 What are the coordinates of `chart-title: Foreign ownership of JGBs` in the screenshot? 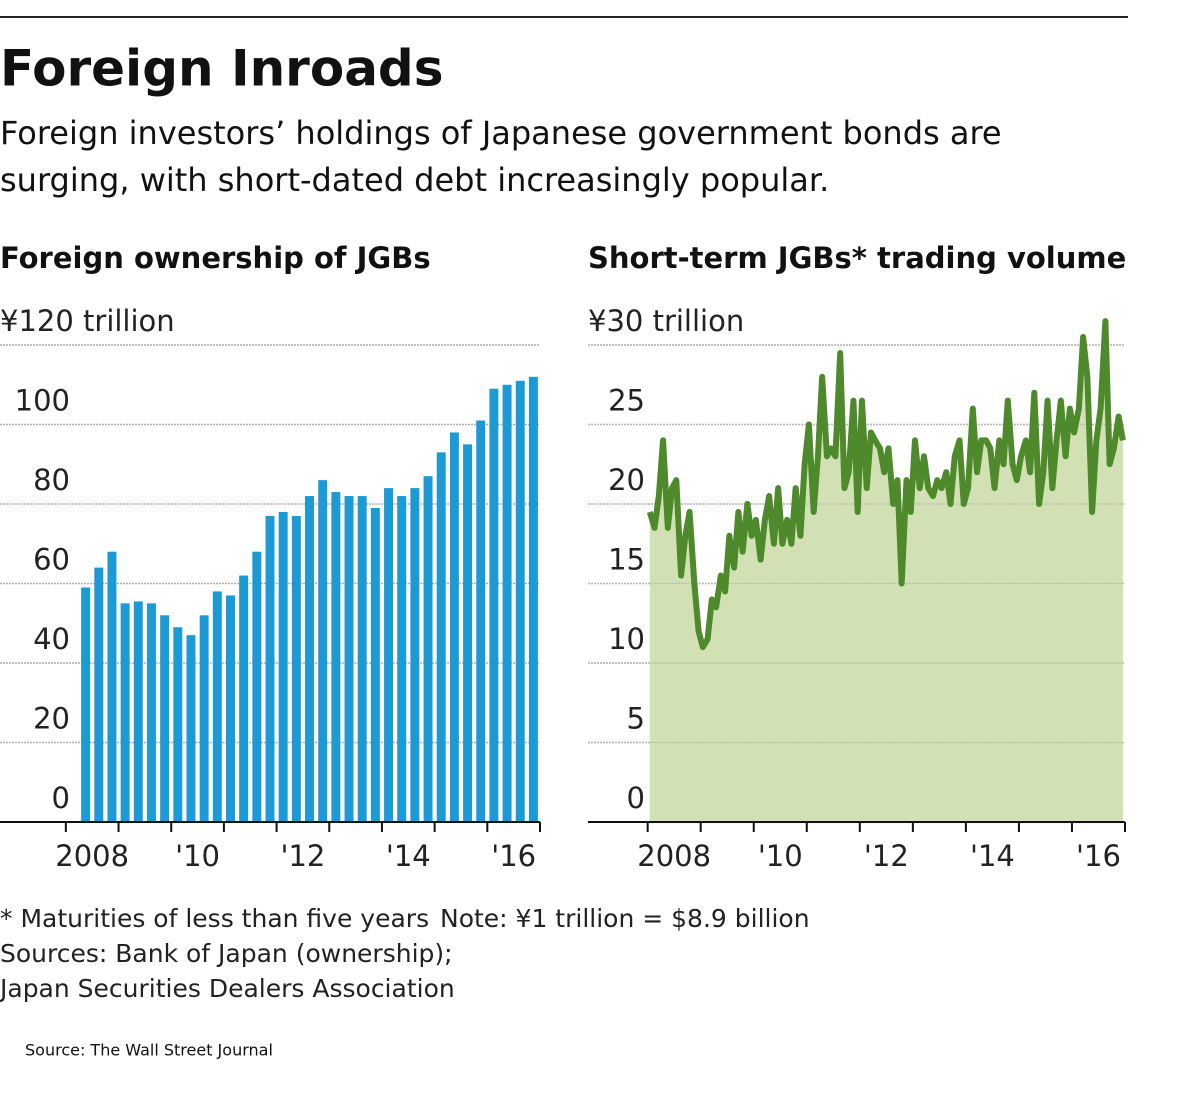 It's located at (215, 258).